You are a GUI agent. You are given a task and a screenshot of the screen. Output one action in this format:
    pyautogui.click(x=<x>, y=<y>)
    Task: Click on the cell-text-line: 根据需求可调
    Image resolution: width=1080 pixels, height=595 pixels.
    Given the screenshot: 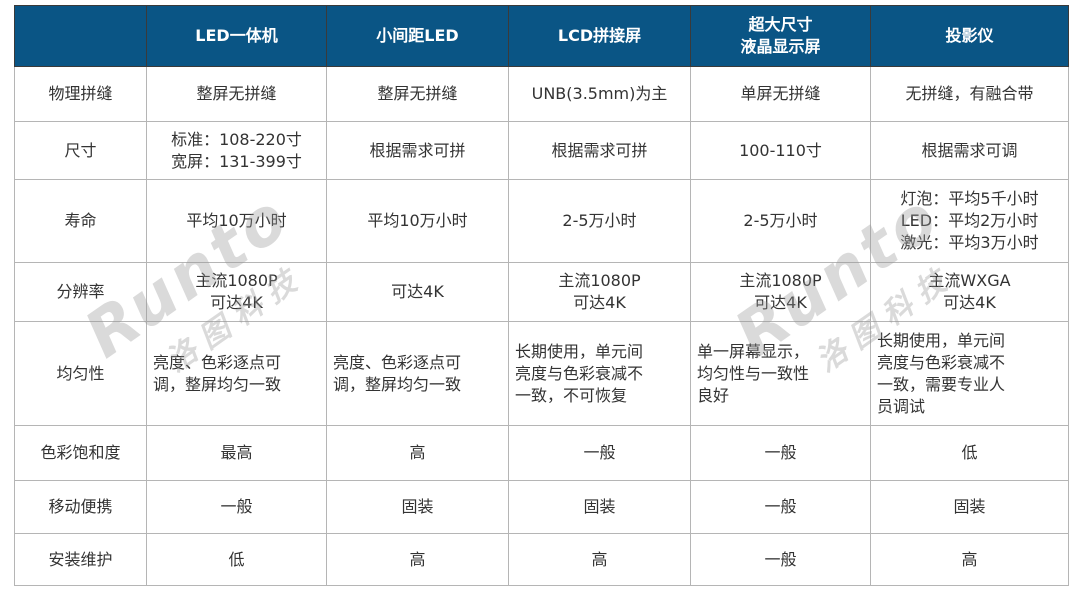 What is the action you would take?
    pyautogui.click(x=969, y=150)
    